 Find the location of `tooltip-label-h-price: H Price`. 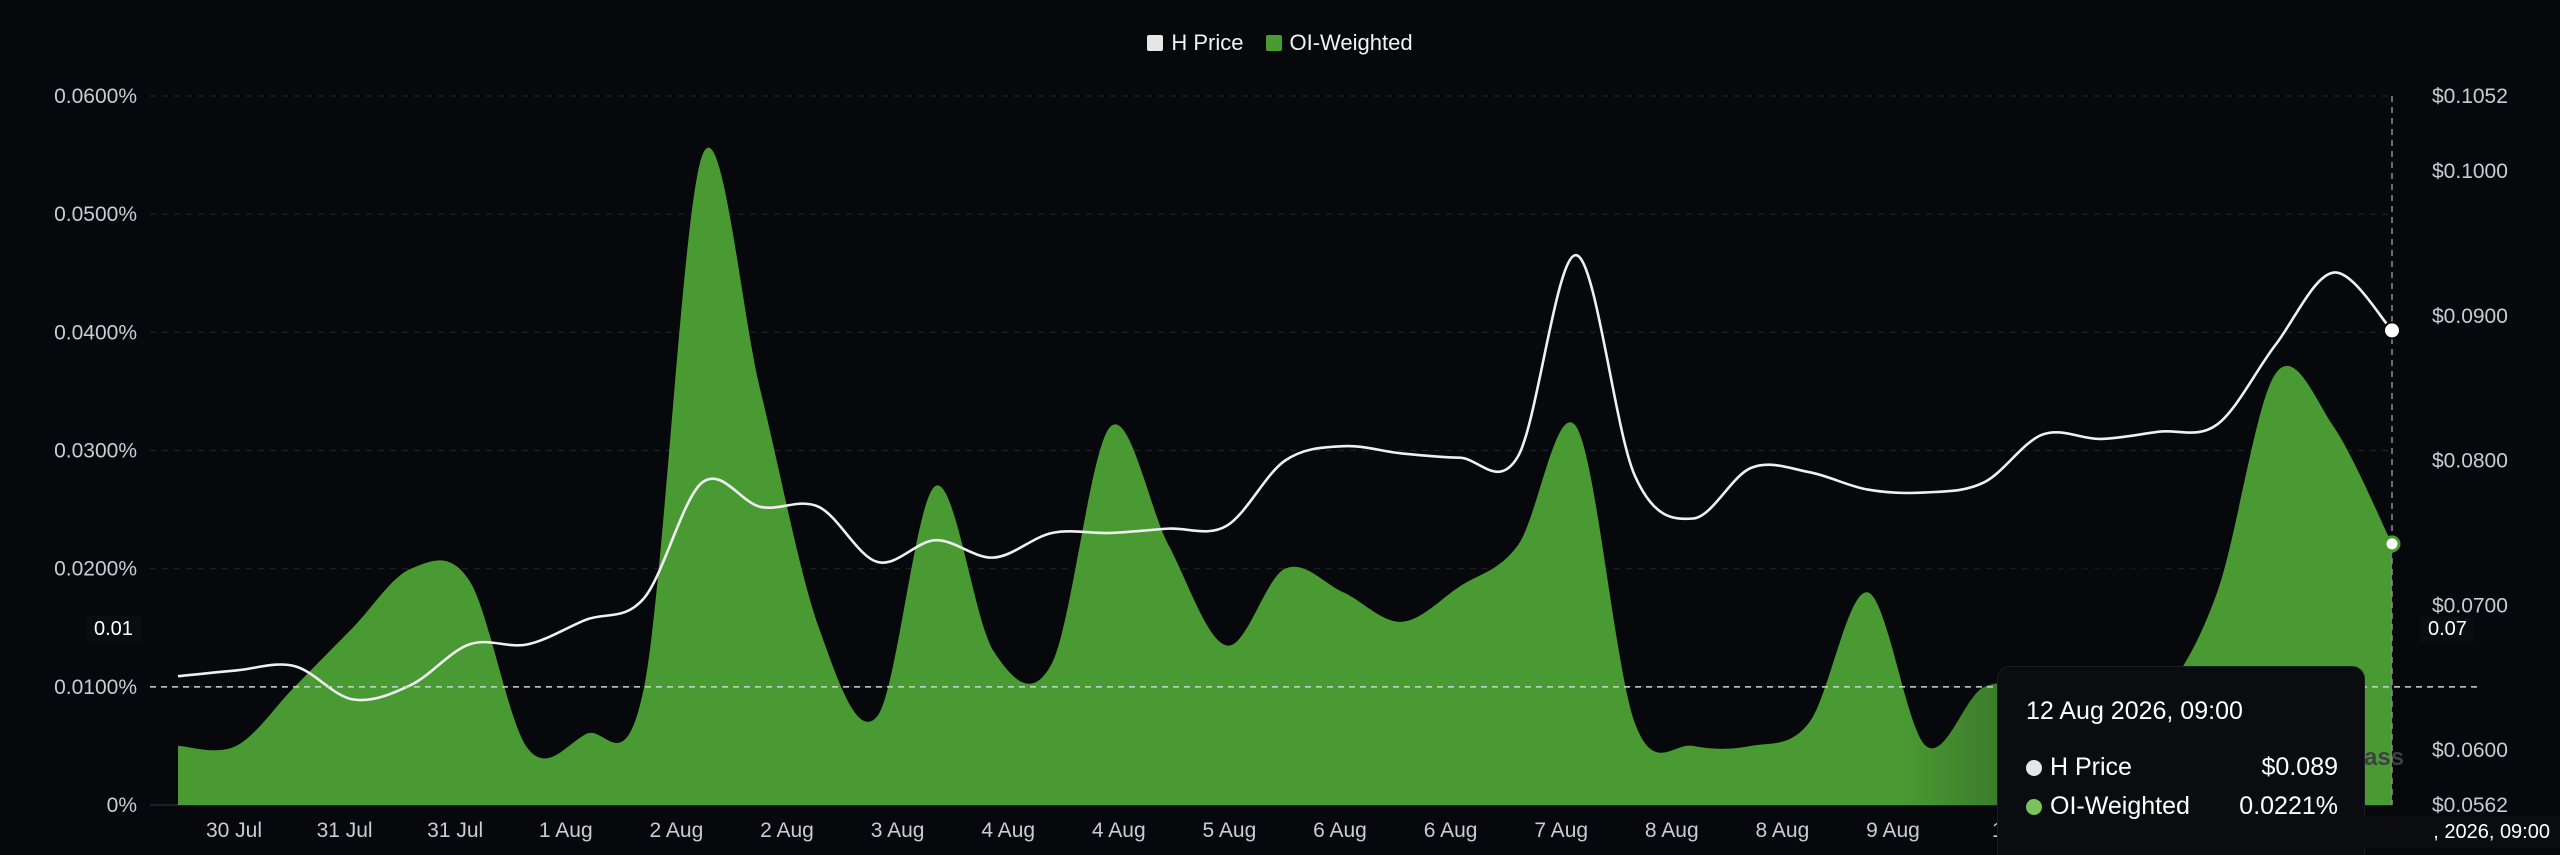

tooltip-label-h-price: H Price is located at coordinates (2091, 767).